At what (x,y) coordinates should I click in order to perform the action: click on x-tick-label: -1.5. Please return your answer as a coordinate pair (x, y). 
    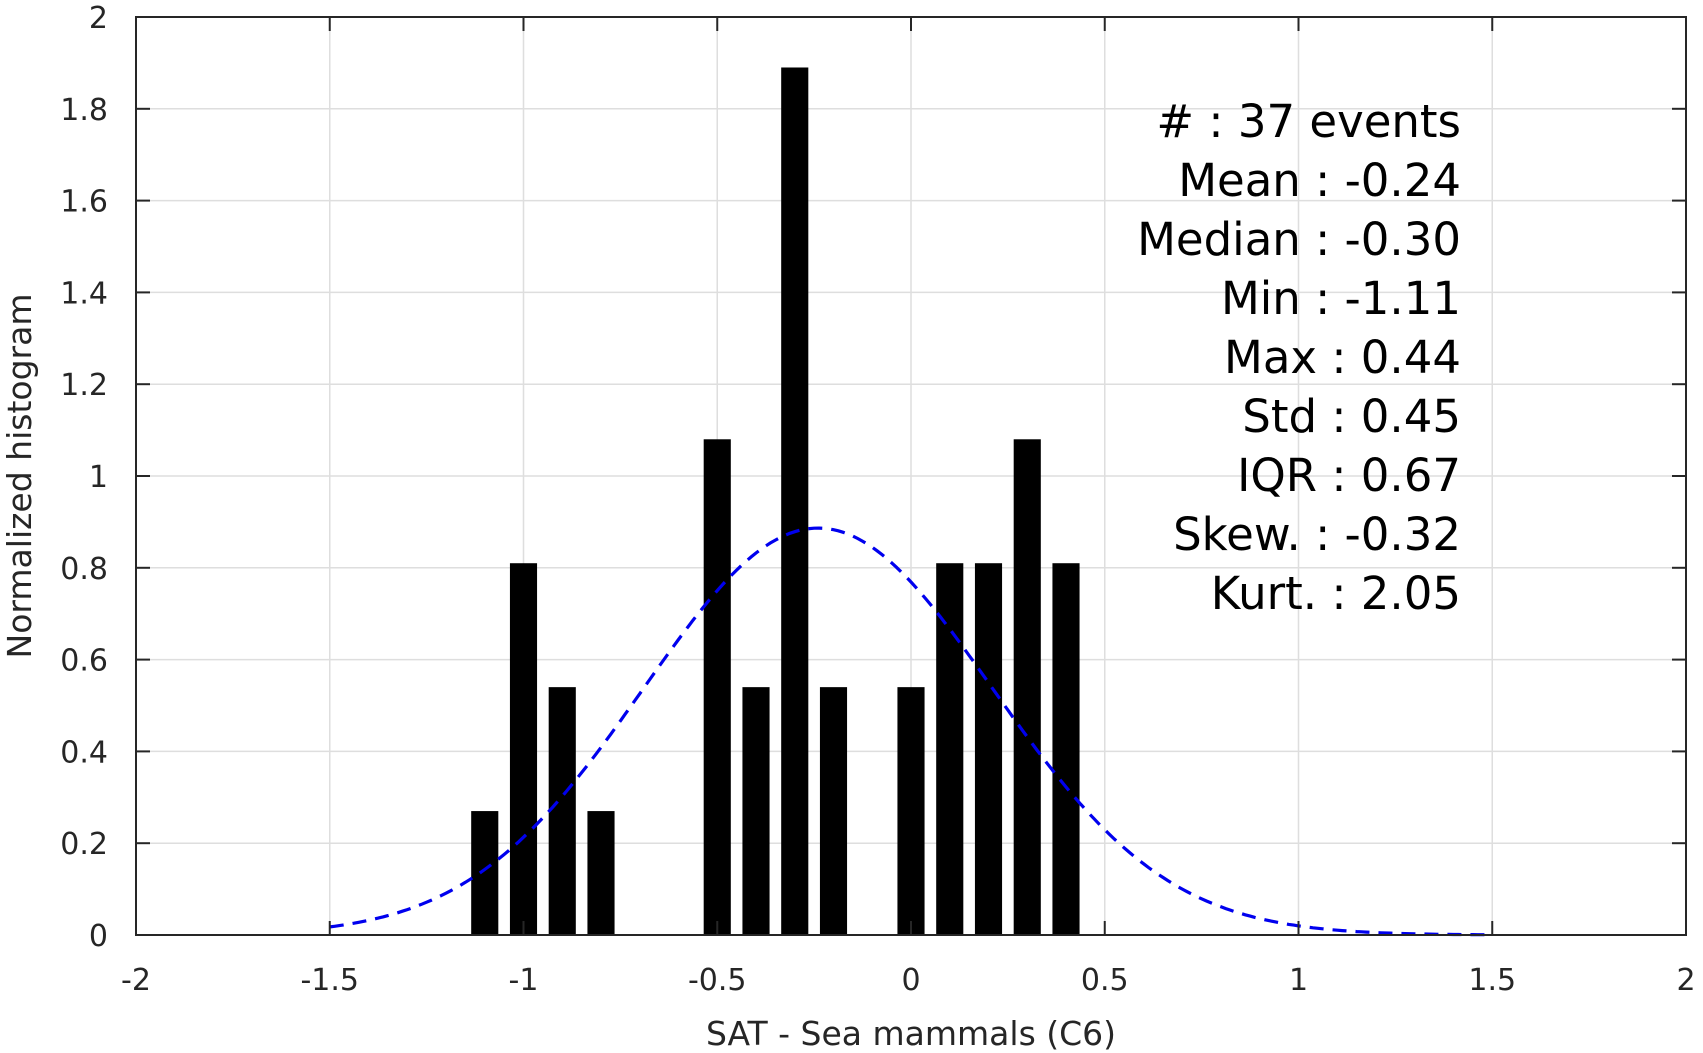
    Looking at the image, I should click on (329, 980).